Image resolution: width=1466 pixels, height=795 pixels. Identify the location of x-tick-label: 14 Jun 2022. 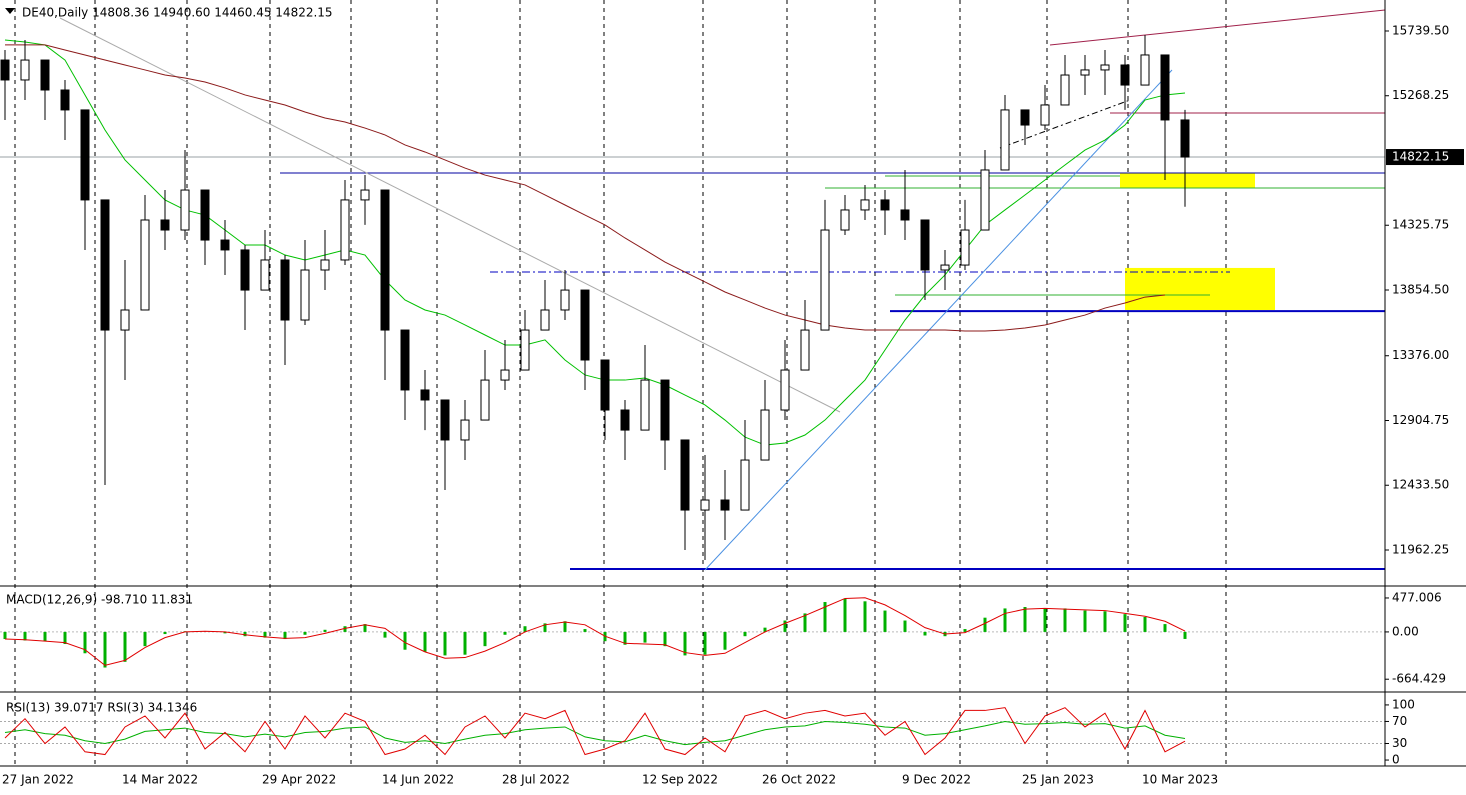
(418, 780).